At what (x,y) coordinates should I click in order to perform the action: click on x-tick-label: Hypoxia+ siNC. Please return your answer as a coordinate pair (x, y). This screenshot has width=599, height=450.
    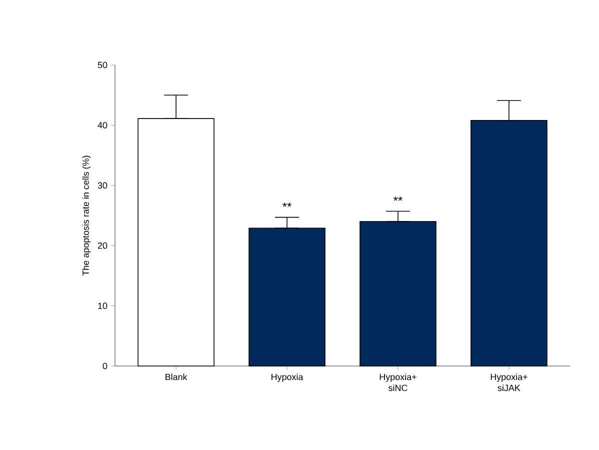
    Looking at the image, I should click on (398, 383).